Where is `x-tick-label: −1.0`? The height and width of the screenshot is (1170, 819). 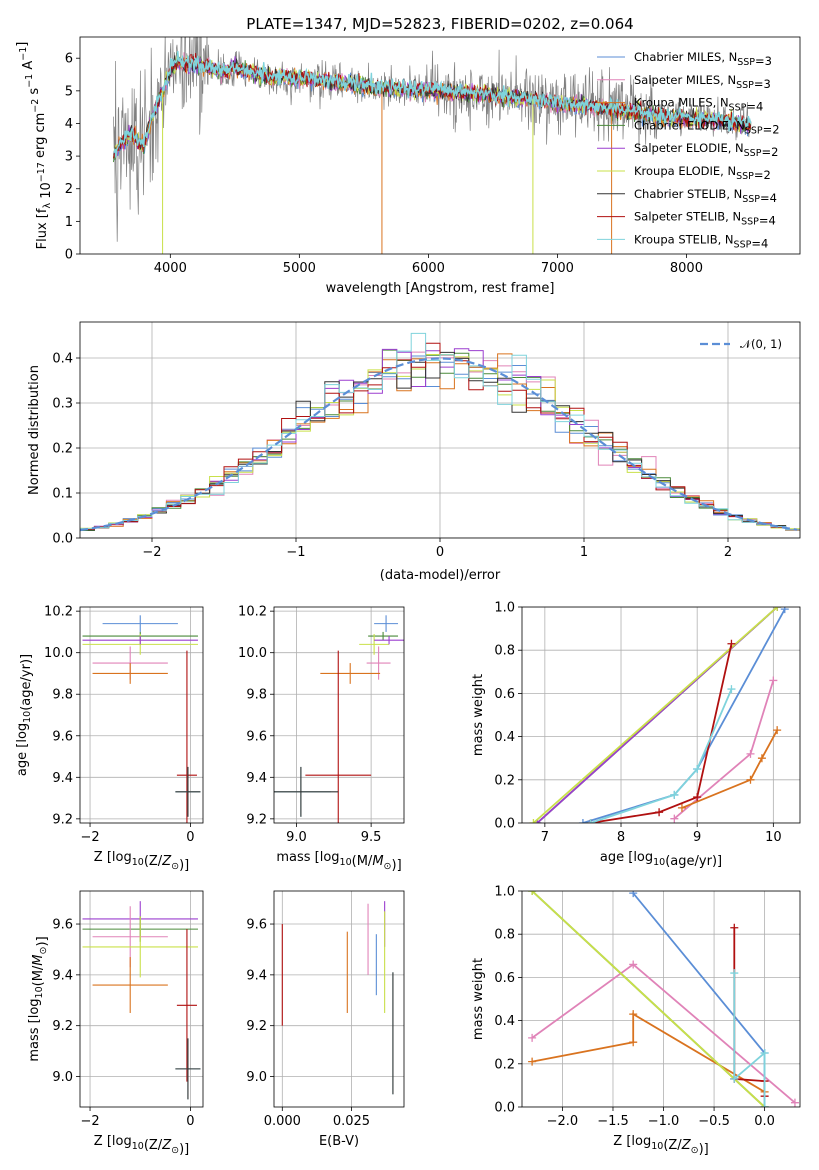 x-tick-label: −1.0 is located at coordinates (664, 1121).